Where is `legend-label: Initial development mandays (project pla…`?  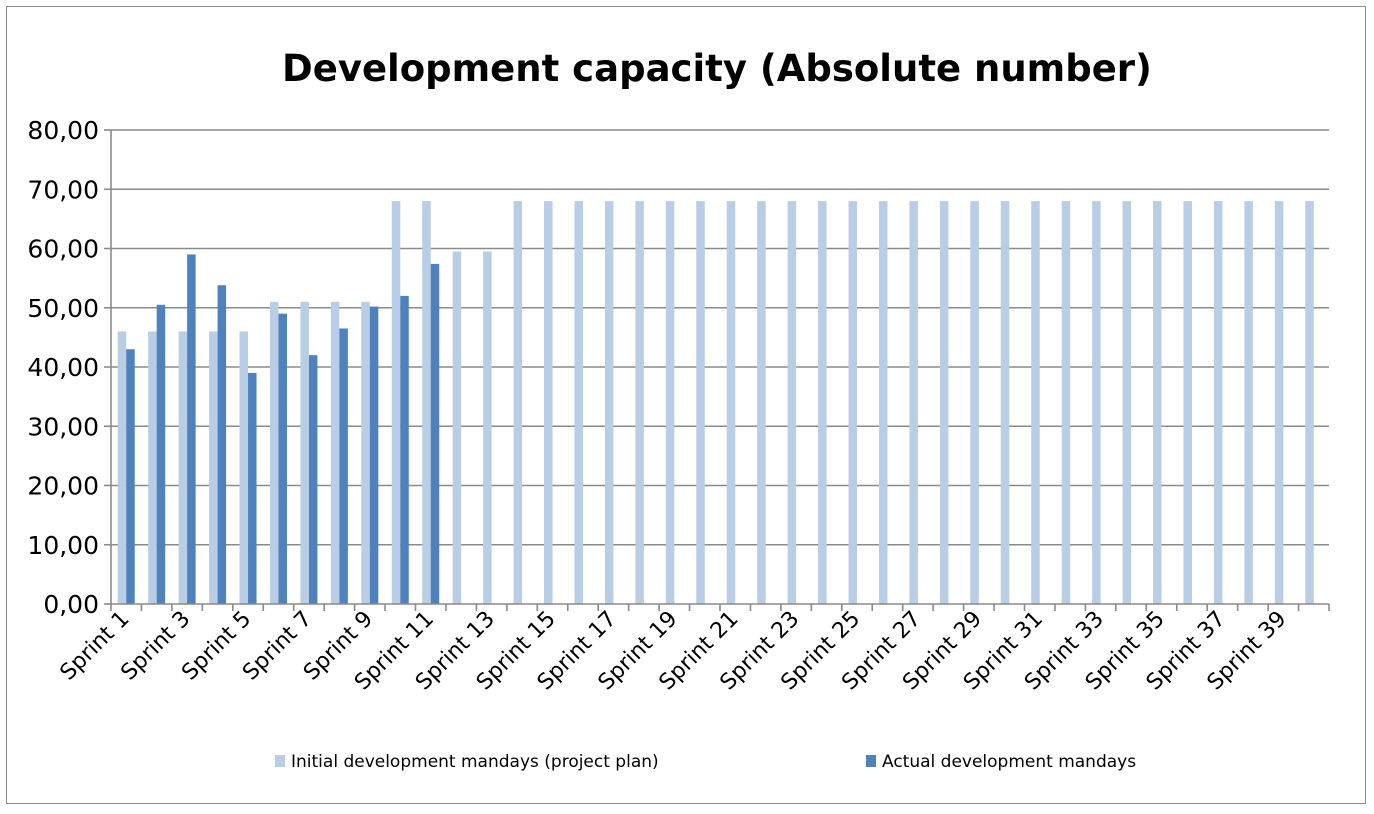
legend-label: Initial development mandays (project pla… is located at coordinates (475, 762).